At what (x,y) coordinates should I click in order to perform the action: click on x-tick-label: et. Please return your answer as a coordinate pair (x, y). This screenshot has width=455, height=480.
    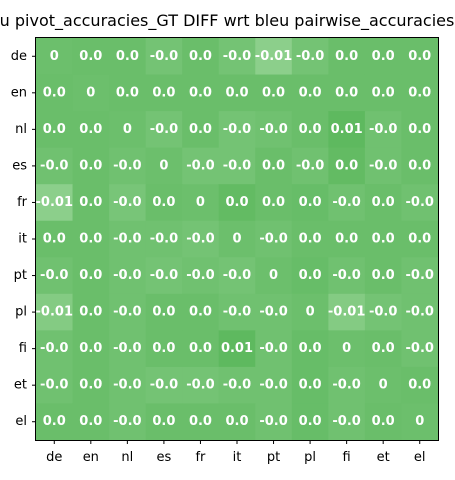
    Looking at the image, I should click on (383, 457).